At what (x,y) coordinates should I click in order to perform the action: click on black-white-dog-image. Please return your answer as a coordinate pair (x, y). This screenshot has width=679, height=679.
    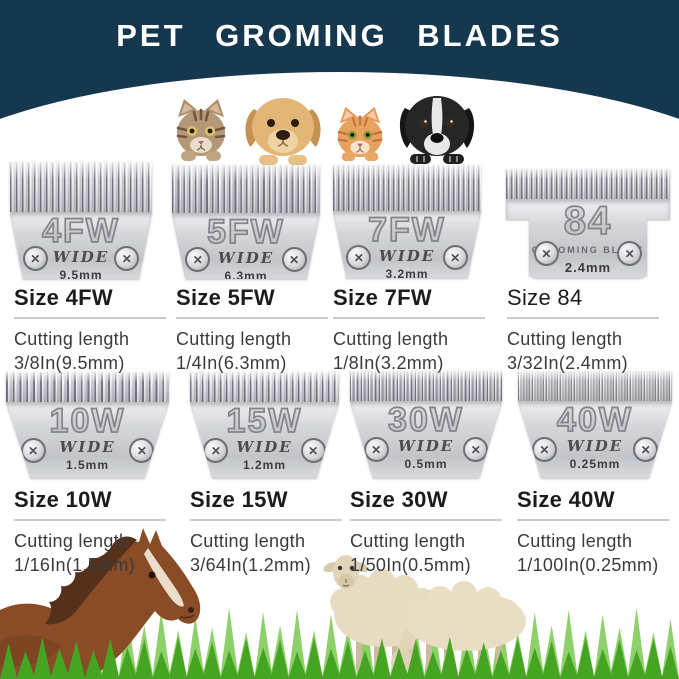
    Looking at the image, I should click on (437, 127).